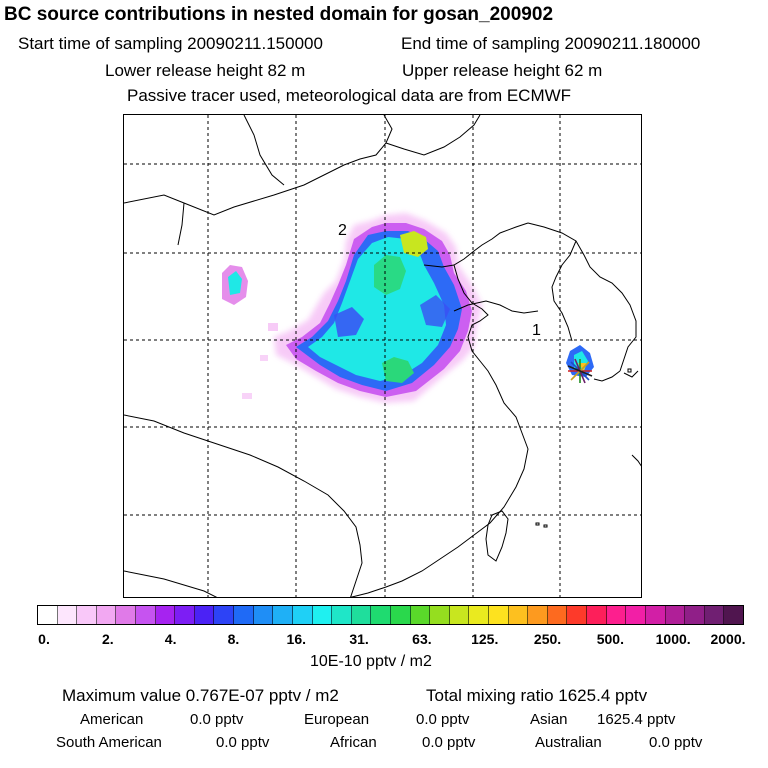  I want to click on south-american-label: South American, so click(109, 742).